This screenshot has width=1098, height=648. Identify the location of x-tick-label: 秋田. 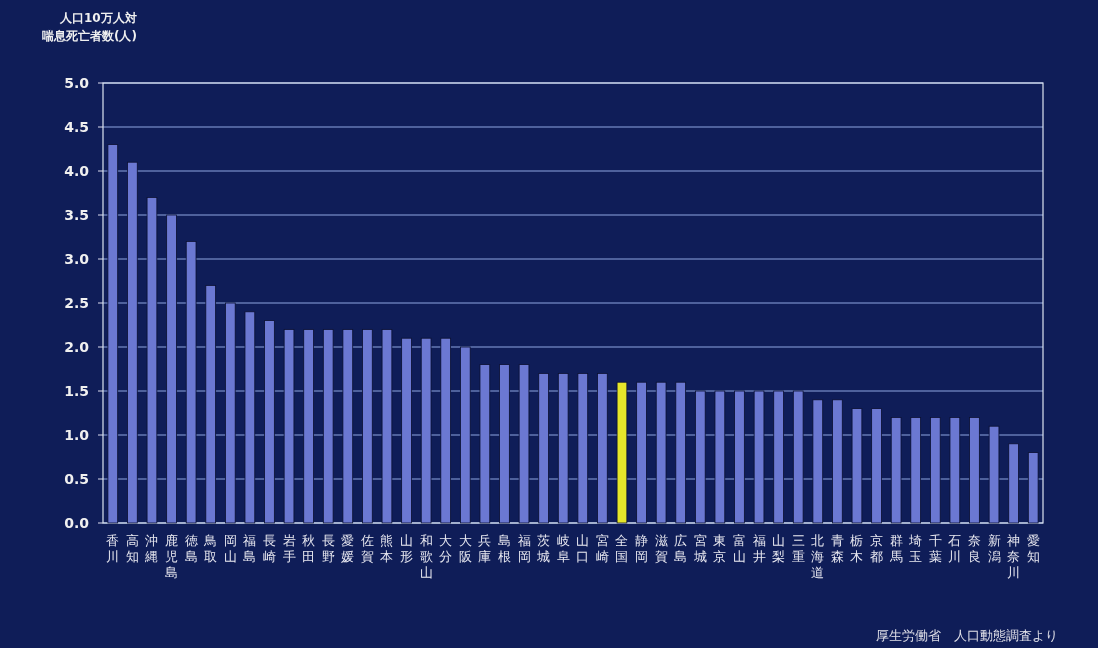
(309, 548).